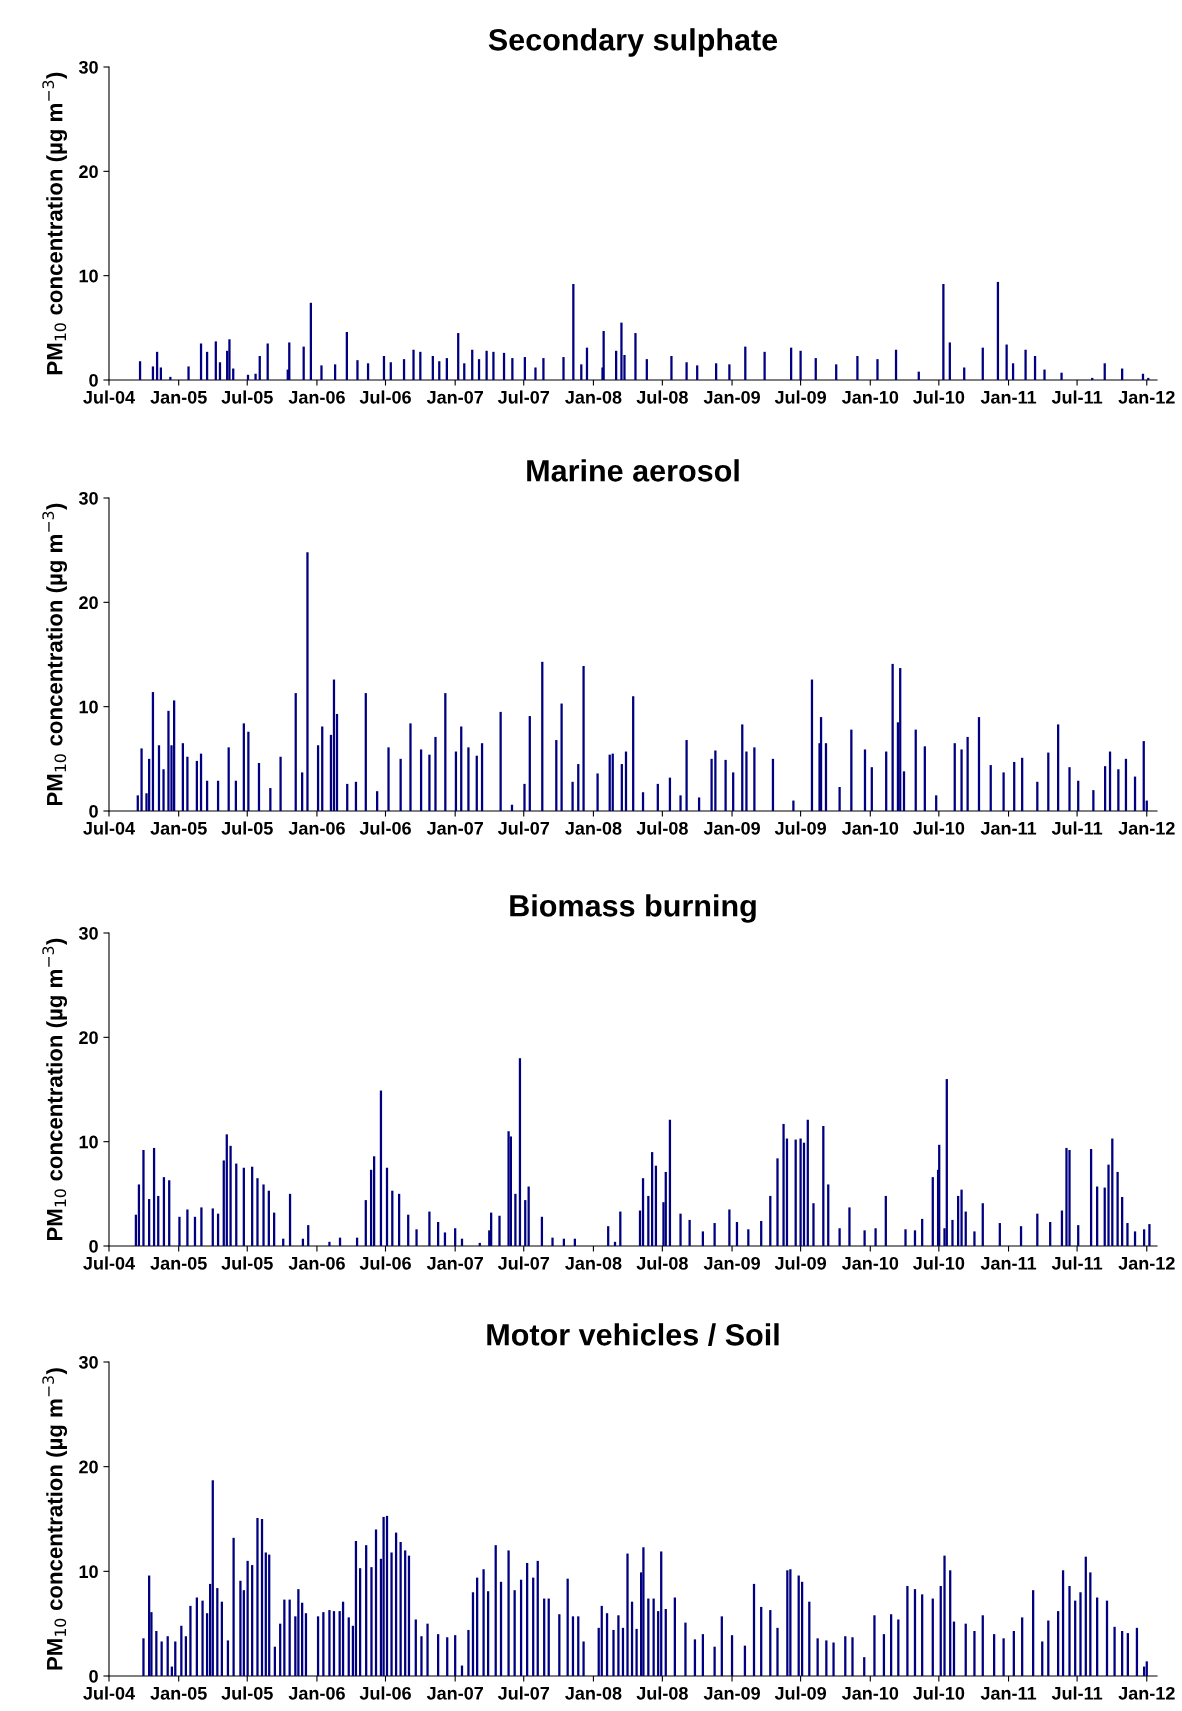 Image resolution: width=1182 pixels, height=1711 pixels. What do you see at coordinates (633, 470) in the screenshot?
I see `chart-title: Marine aerosol` at bounding box center [633, 470].